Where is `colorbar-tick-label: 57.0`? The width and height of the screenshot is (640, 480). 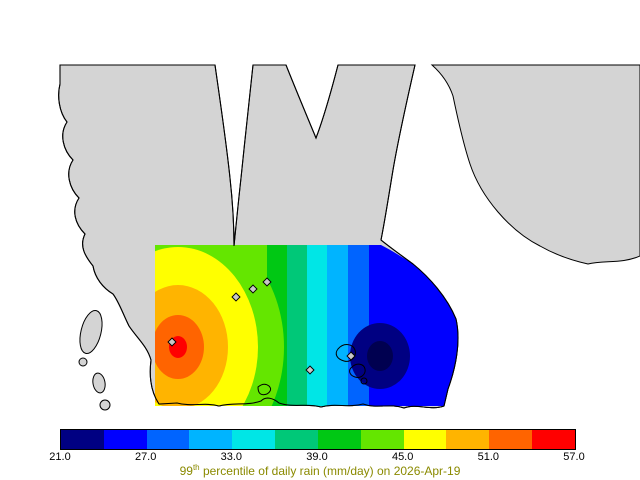 colorbar-tick-label: 57.0 is located at coordinates (574, 457).